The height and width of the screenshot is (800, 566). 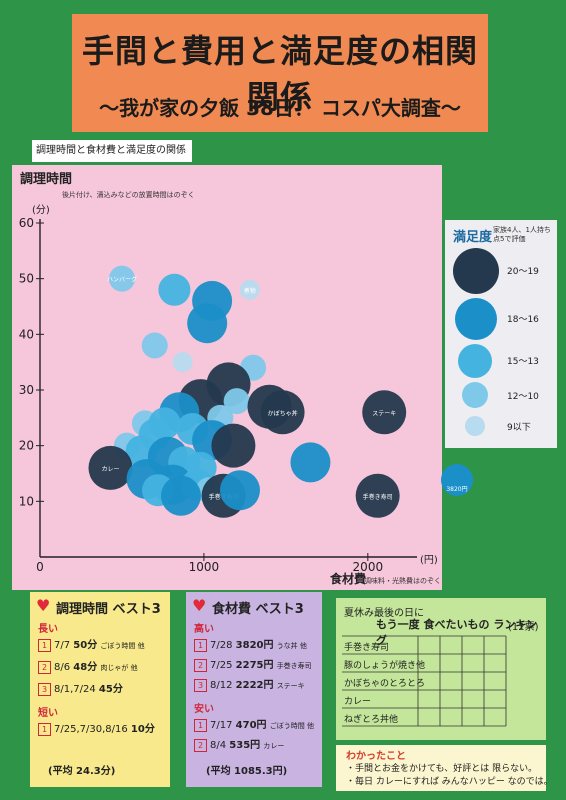 What do you see at coordinates (274, 746) in the screenshot?
I see `rank-note: カレー` at bounding box center [274, 746].